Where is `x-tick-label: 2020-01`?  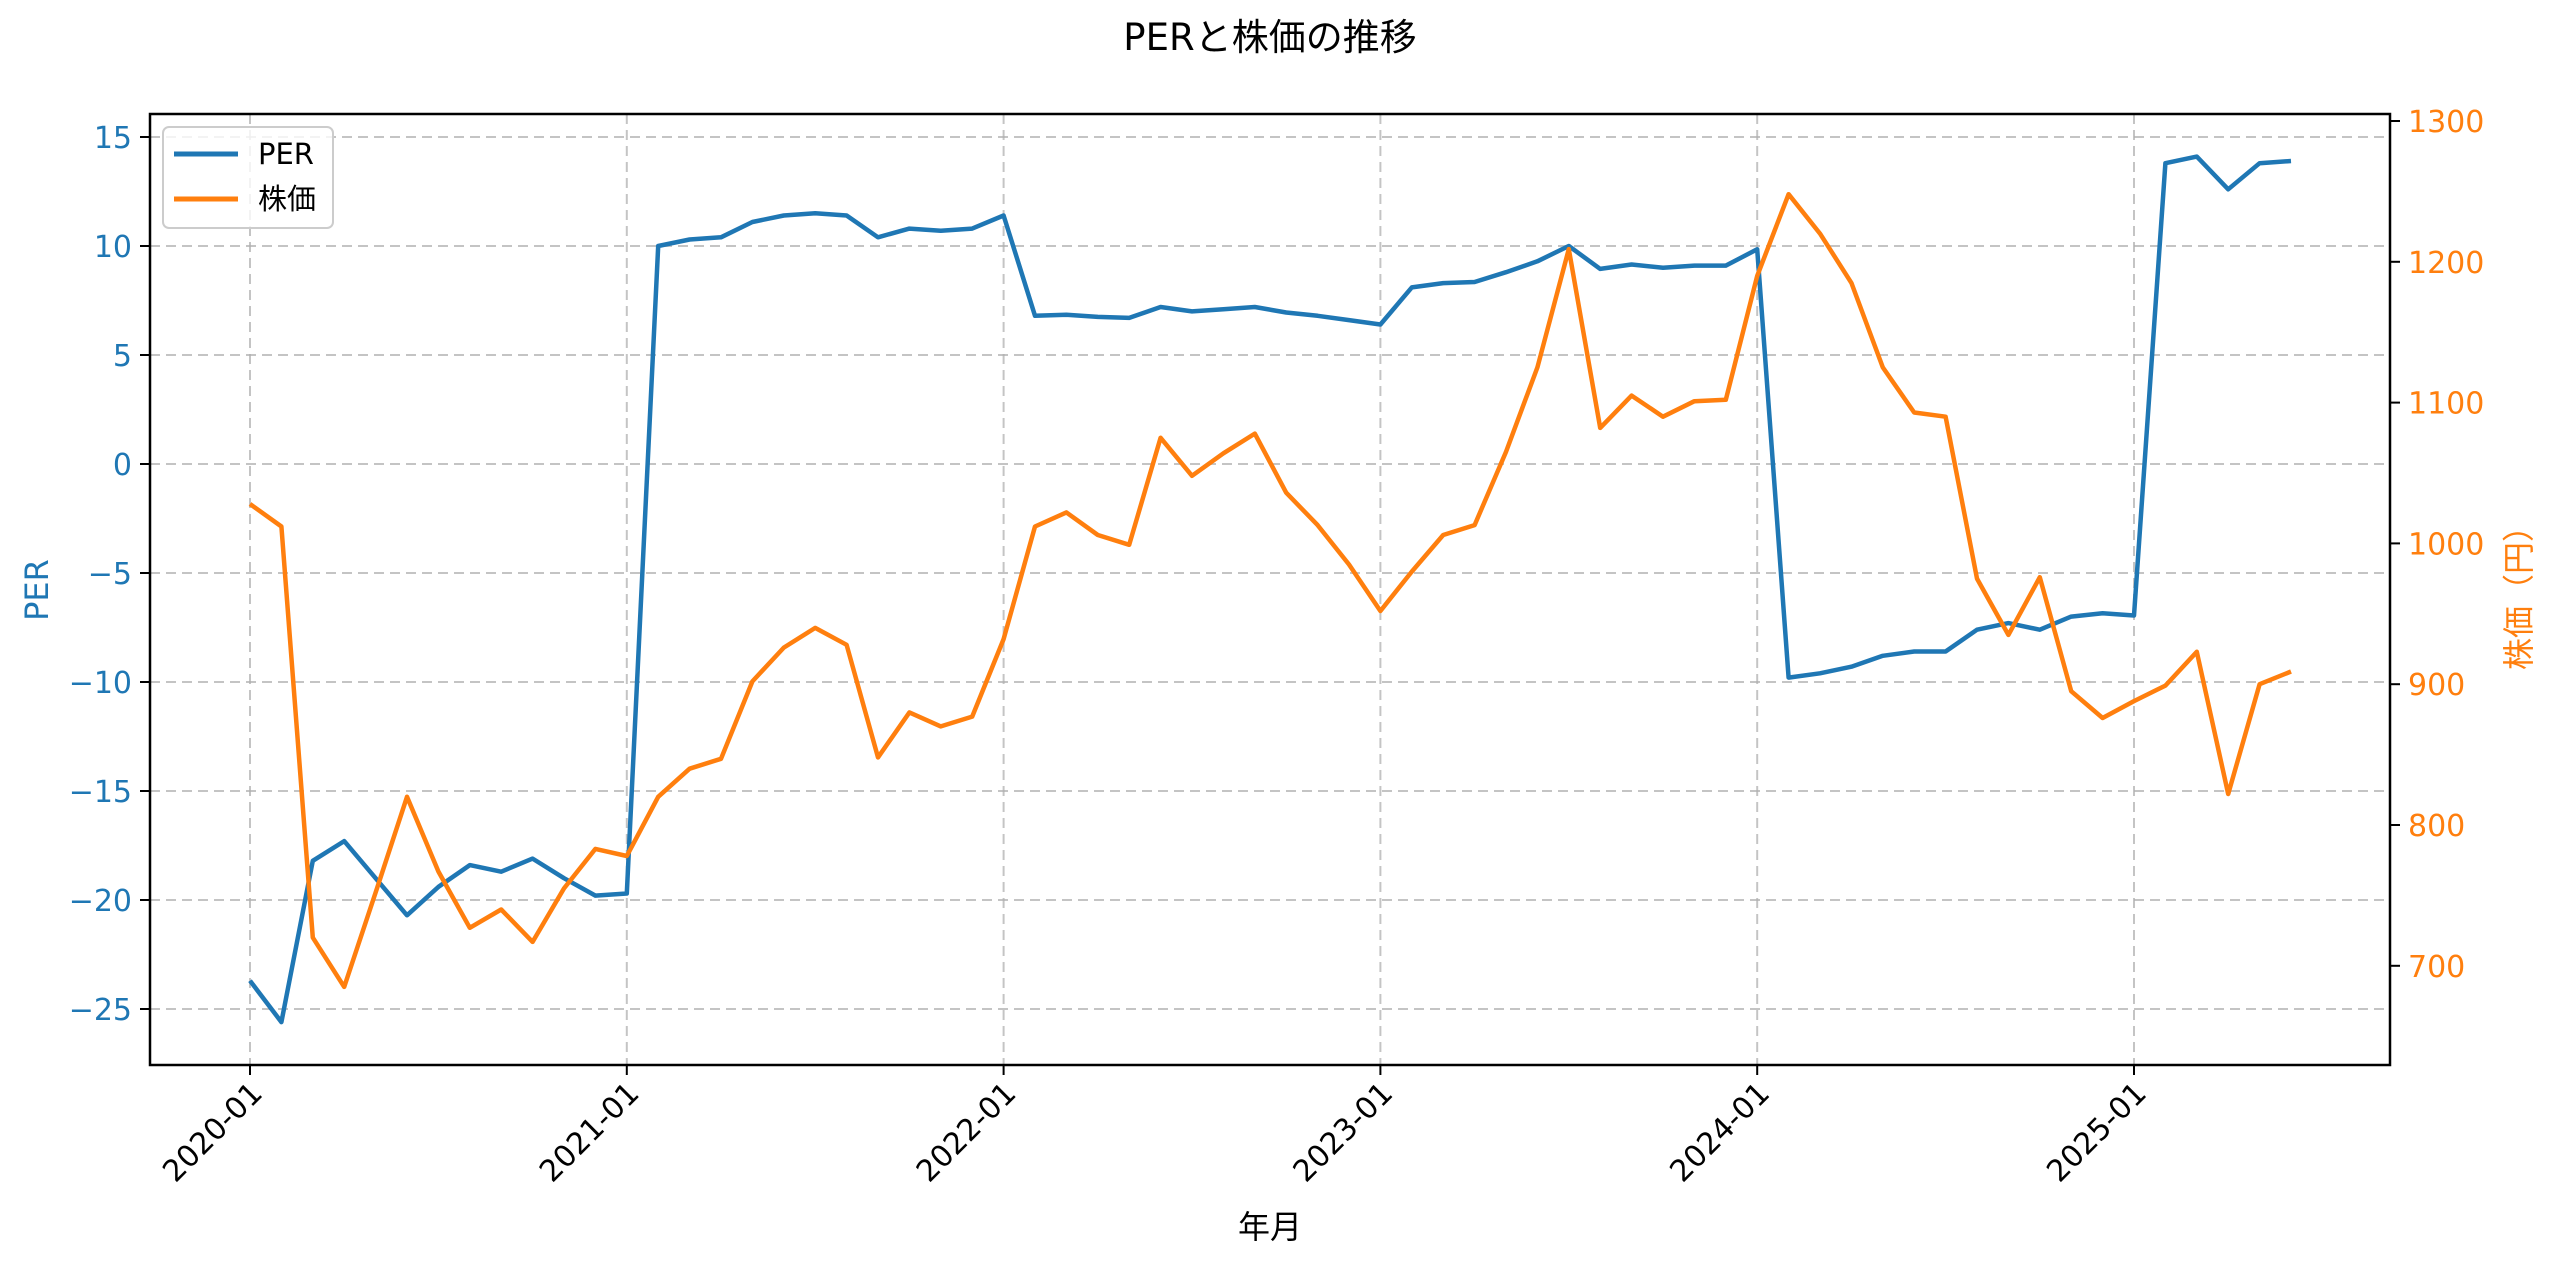 x-tick-label: 2020-01 is located at coordinates (212, 1132).